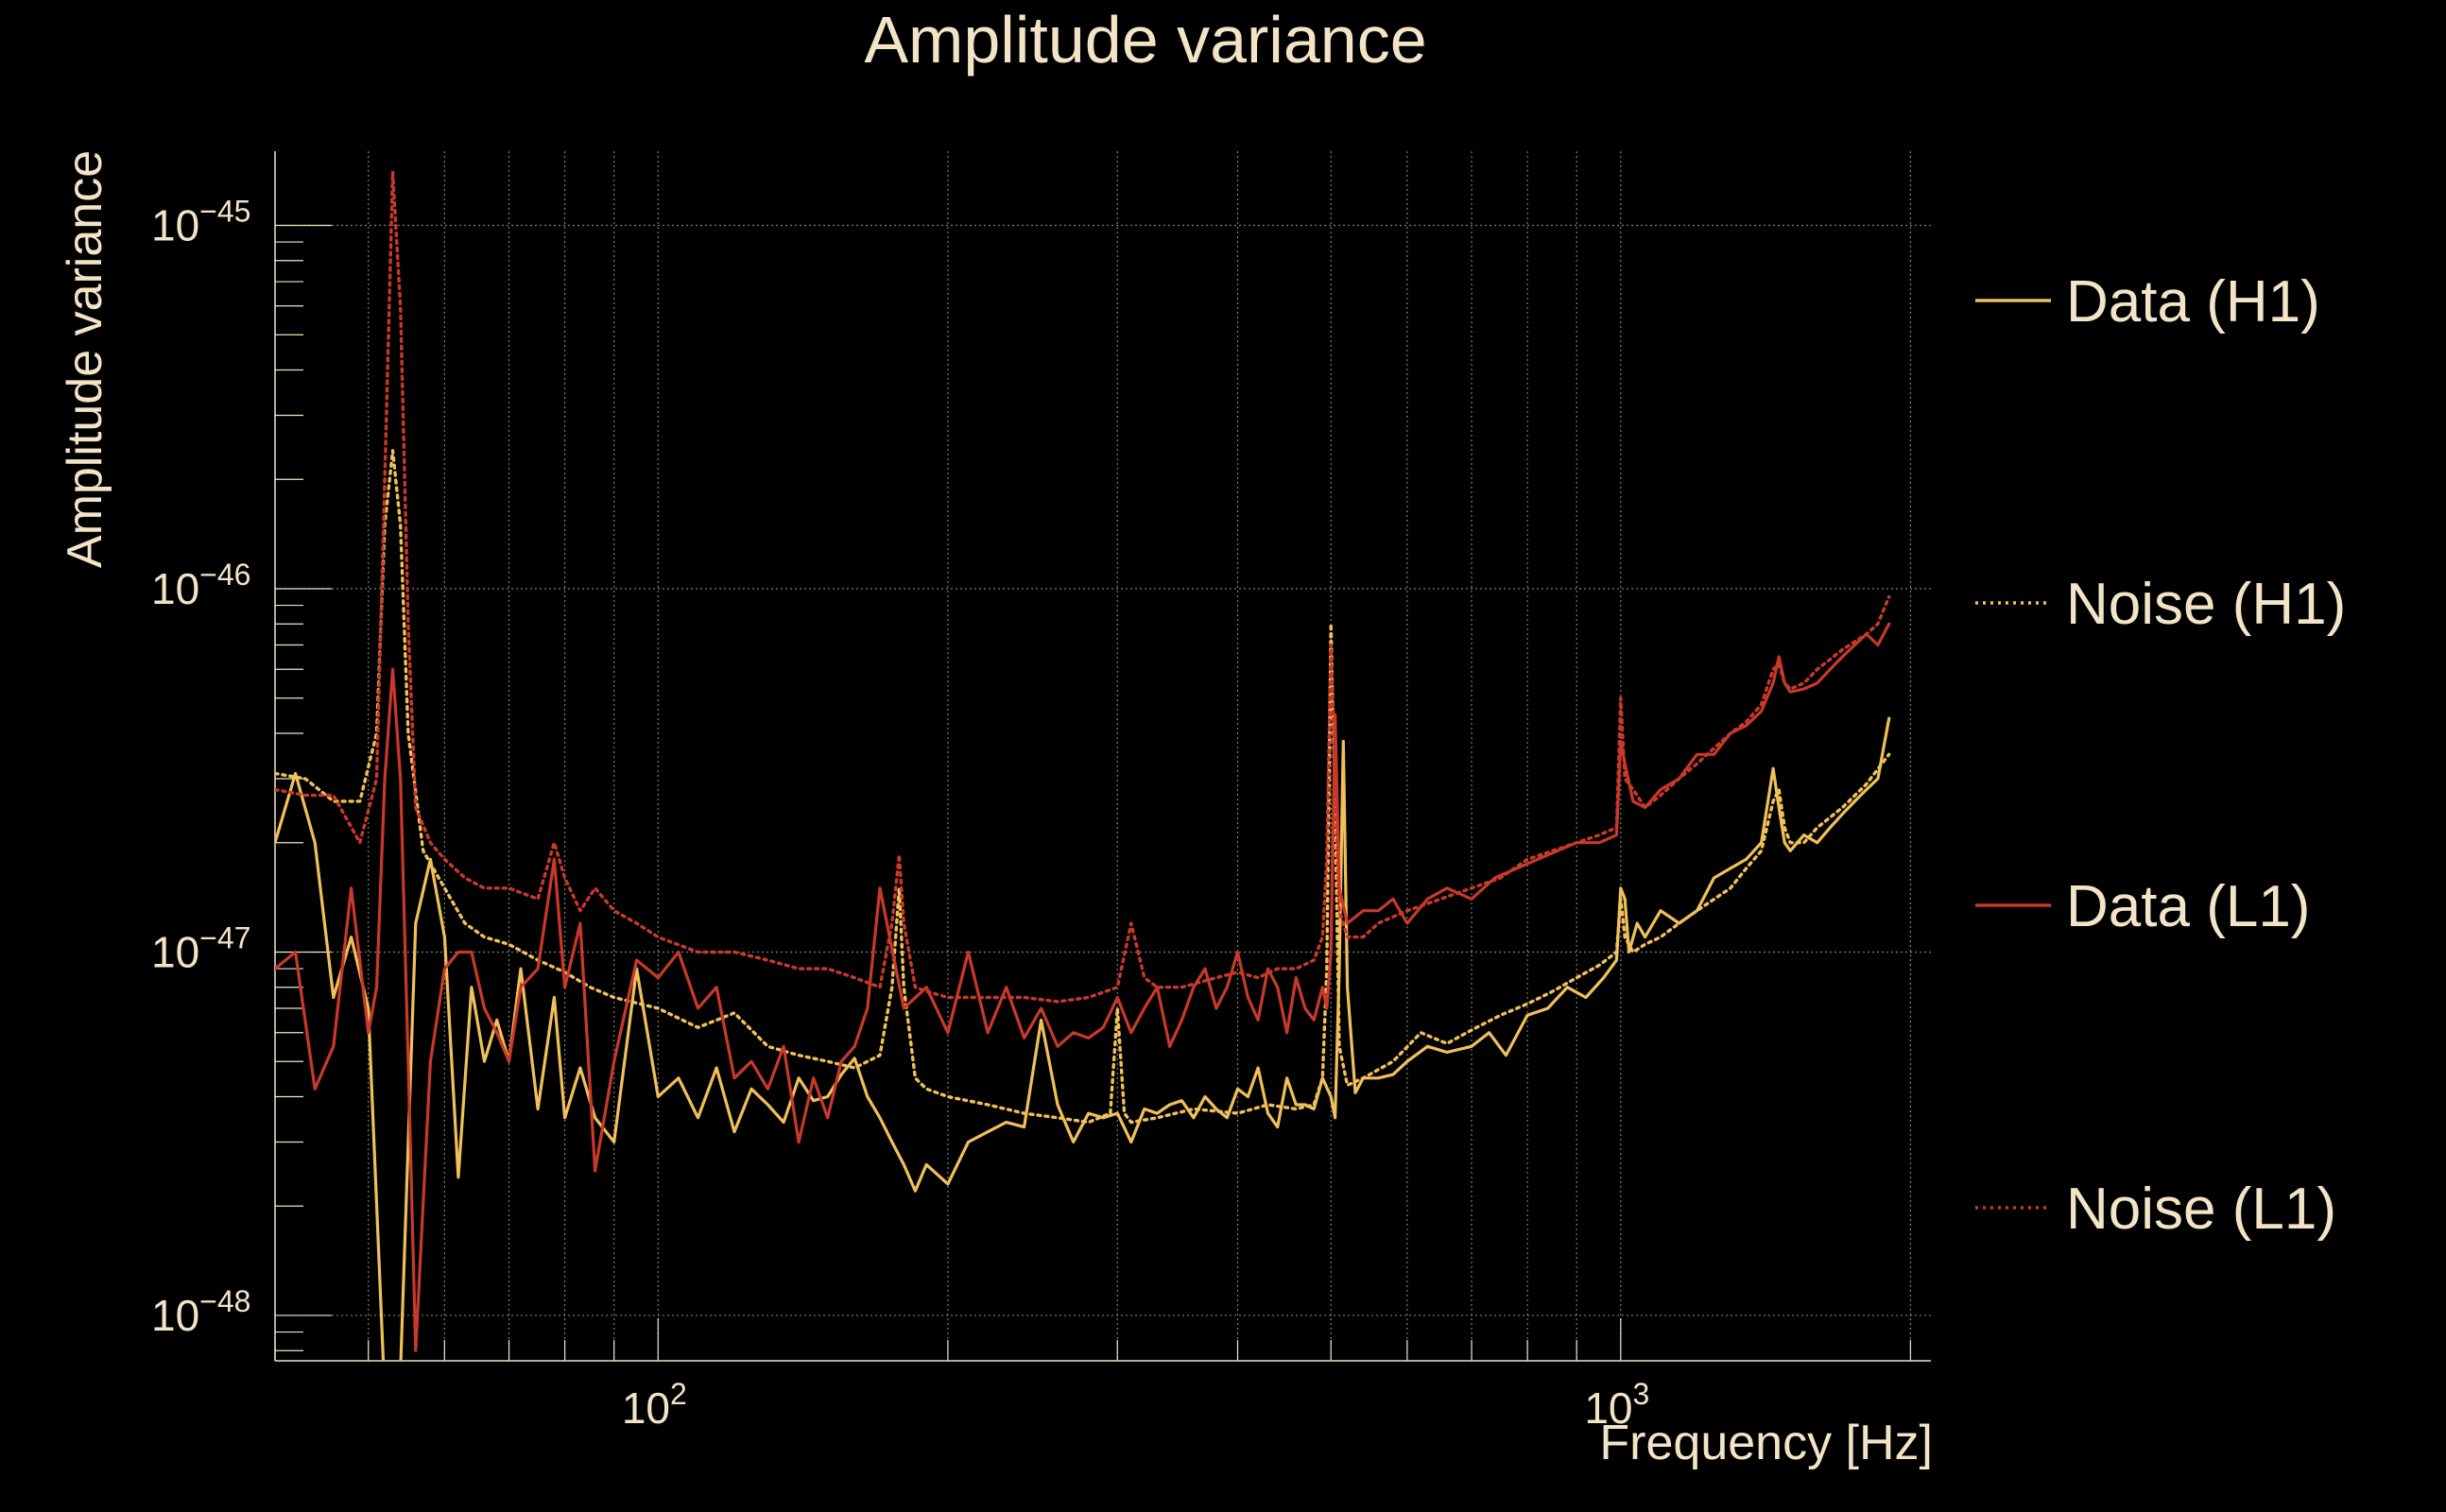 This screenshot has width=2446, height=1512. Describe the element at coordinates (85, 359) in the screenshot. I see `y-axis-label: Amplitude variance` at that location.